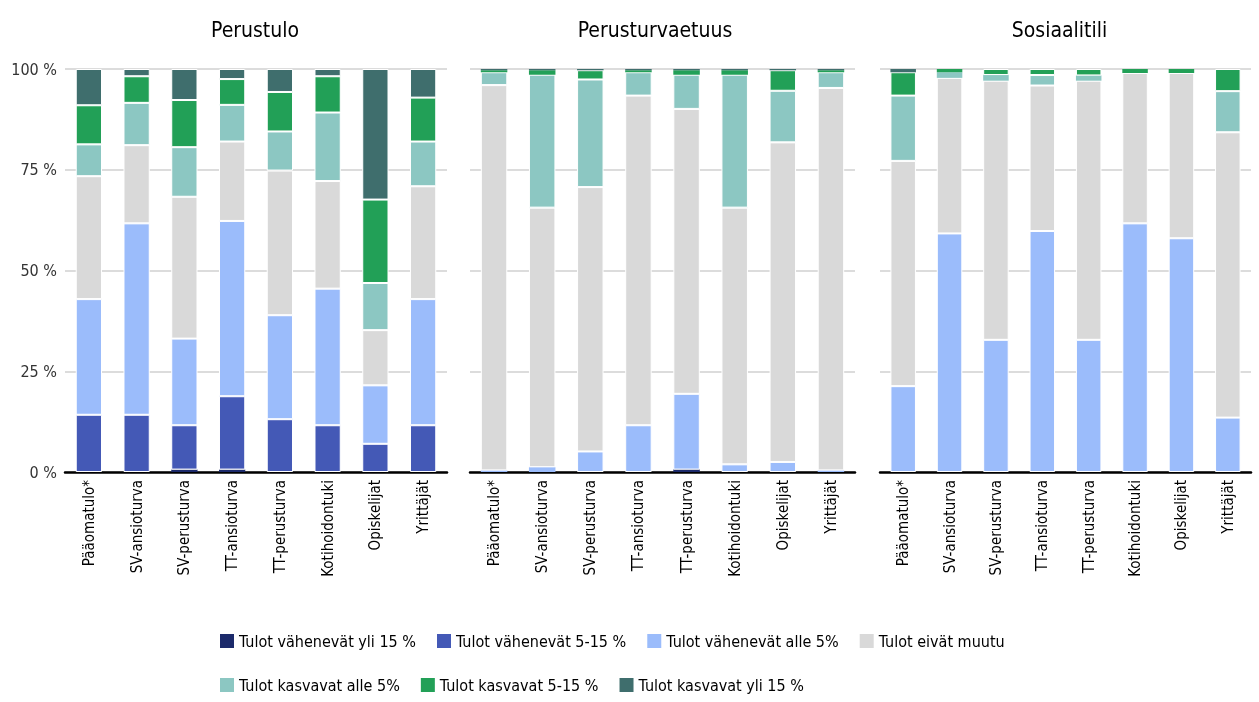  What do you see at coordinates (752, 641) in the screenshot?
I see `legend-label: Tulot vähenevät alle 5%` at bounding box center [752, 641].